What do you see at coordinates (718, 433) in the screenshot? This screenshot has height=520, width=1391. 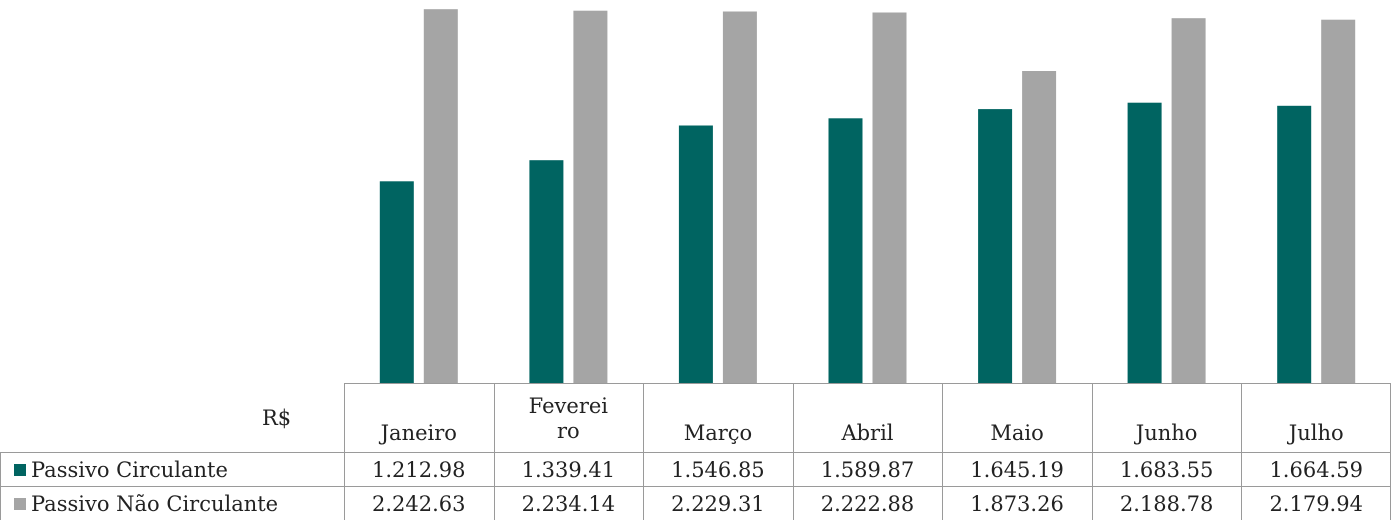 I see `category-label-text: Março` at bounding box center [718, 433].